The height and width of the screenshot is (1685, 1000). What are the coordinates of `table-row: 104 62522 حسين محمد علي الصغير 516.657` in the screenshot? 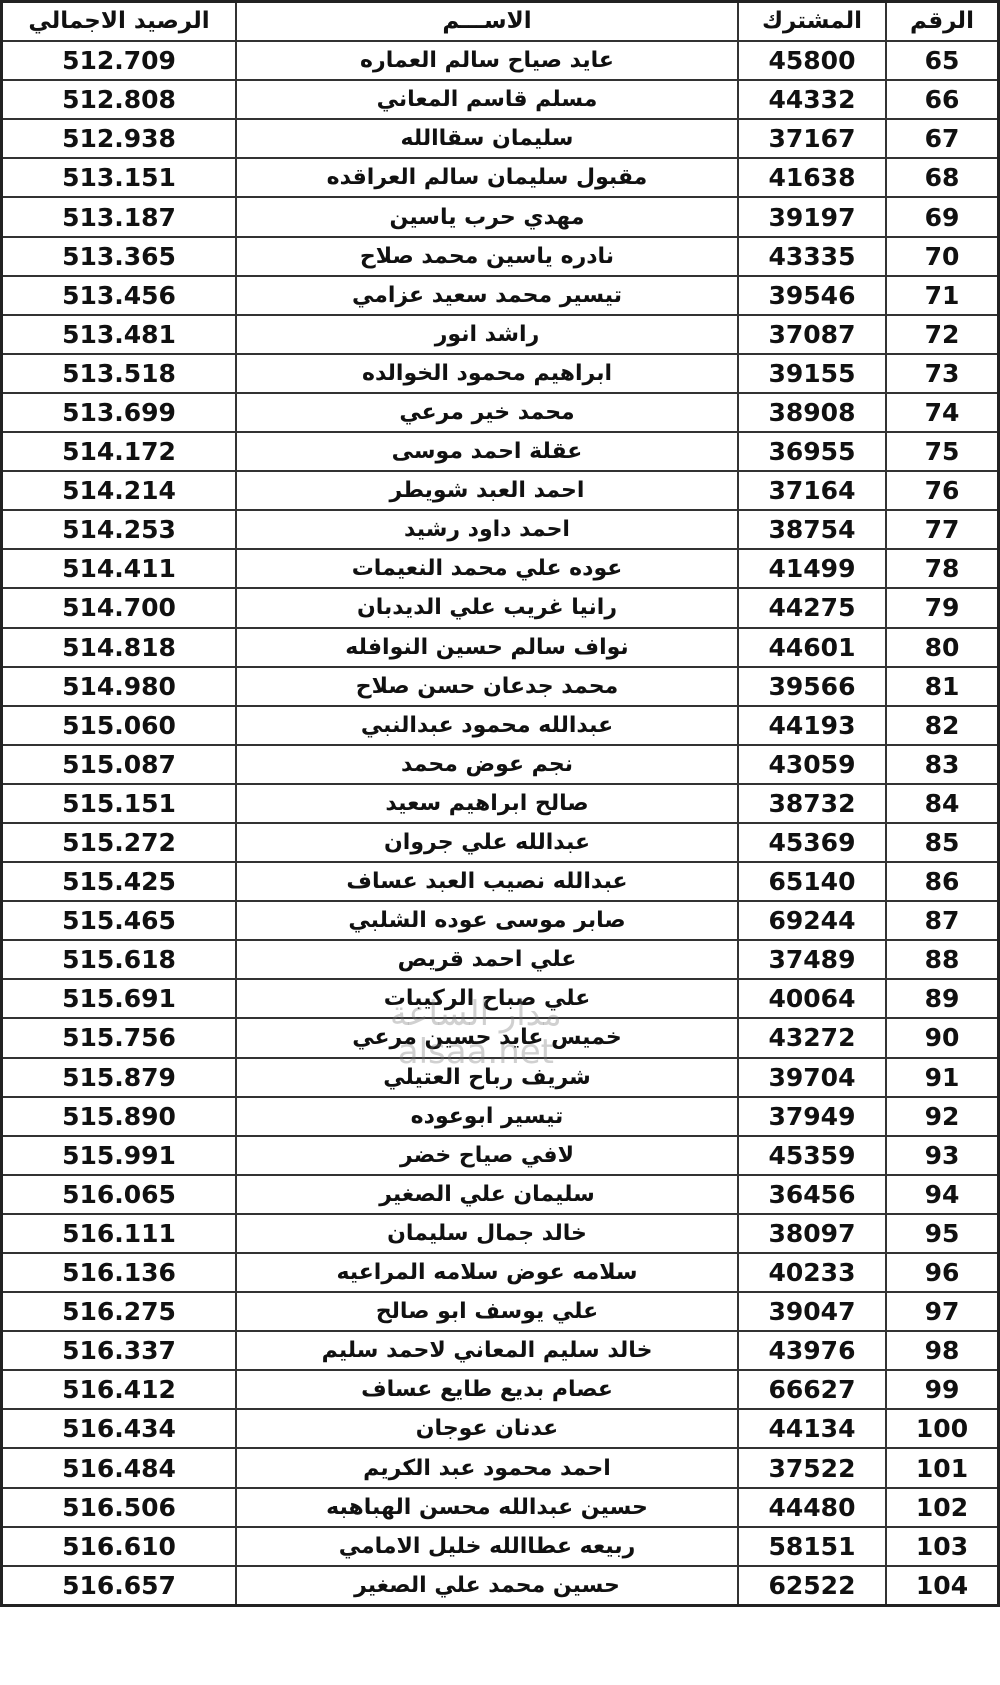 It's located at (500, 1585).